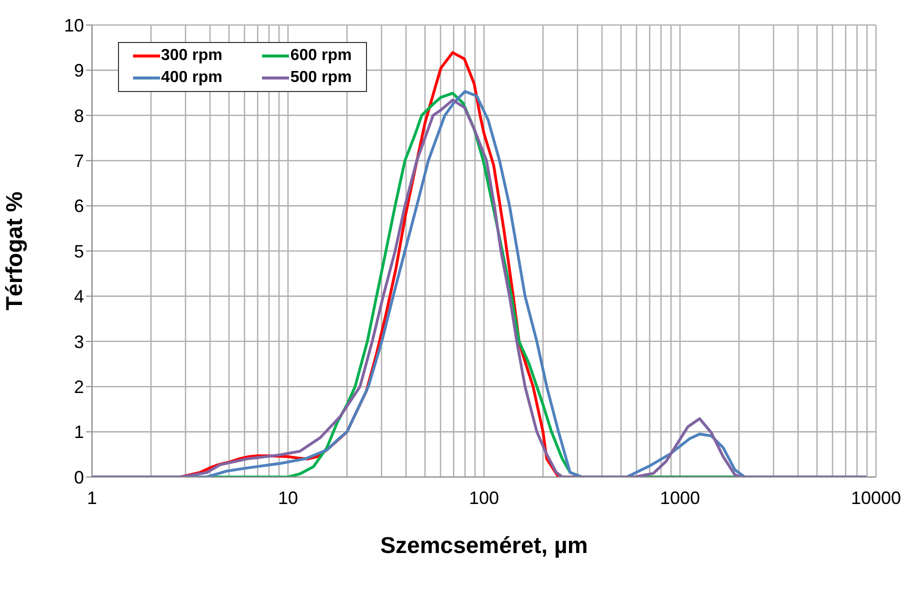 The height and width of the screenshot is (605, 908). What do you see at coordinates (79, 296) in the screenshot?
I see `y-tick-label: 4` at bounding box center [79, 296].